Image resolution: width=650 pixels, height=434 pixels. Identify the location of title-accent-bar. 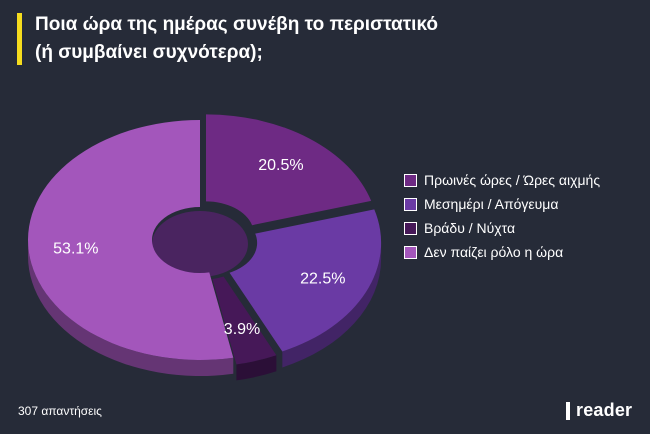
(19, 39).